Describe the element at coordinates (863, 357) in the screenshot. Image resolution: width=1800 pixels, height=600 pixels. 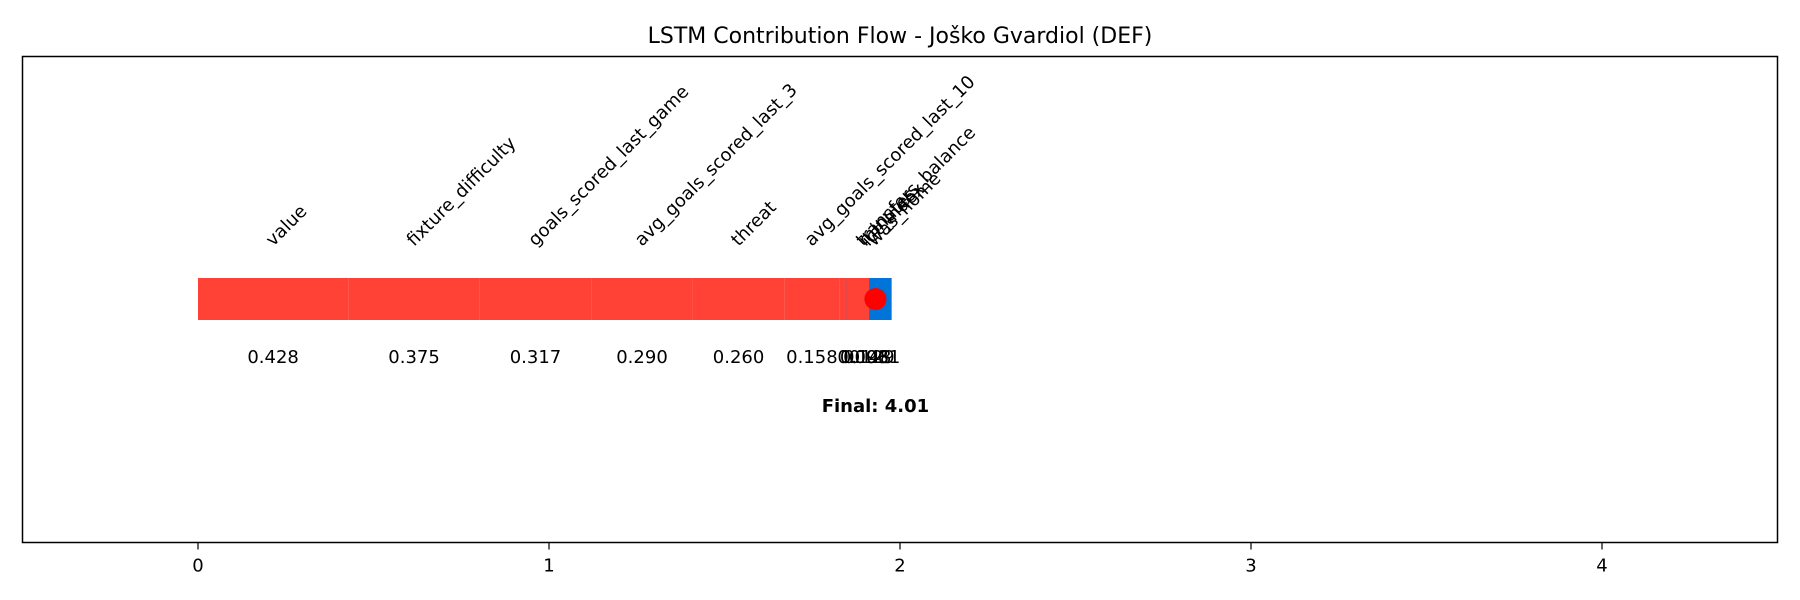
I see `value-label: 0.096` at that location.